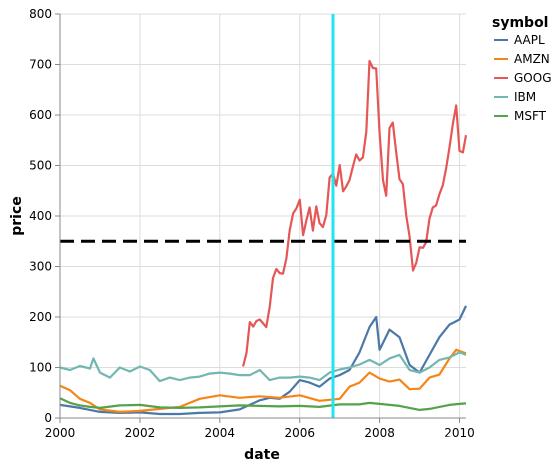 This screenshot has height=468, width=558. What do you see at coordinates (40, 317) in the screenshot?
I see `y-tick-label: 200` at bounding box center [40, 317].